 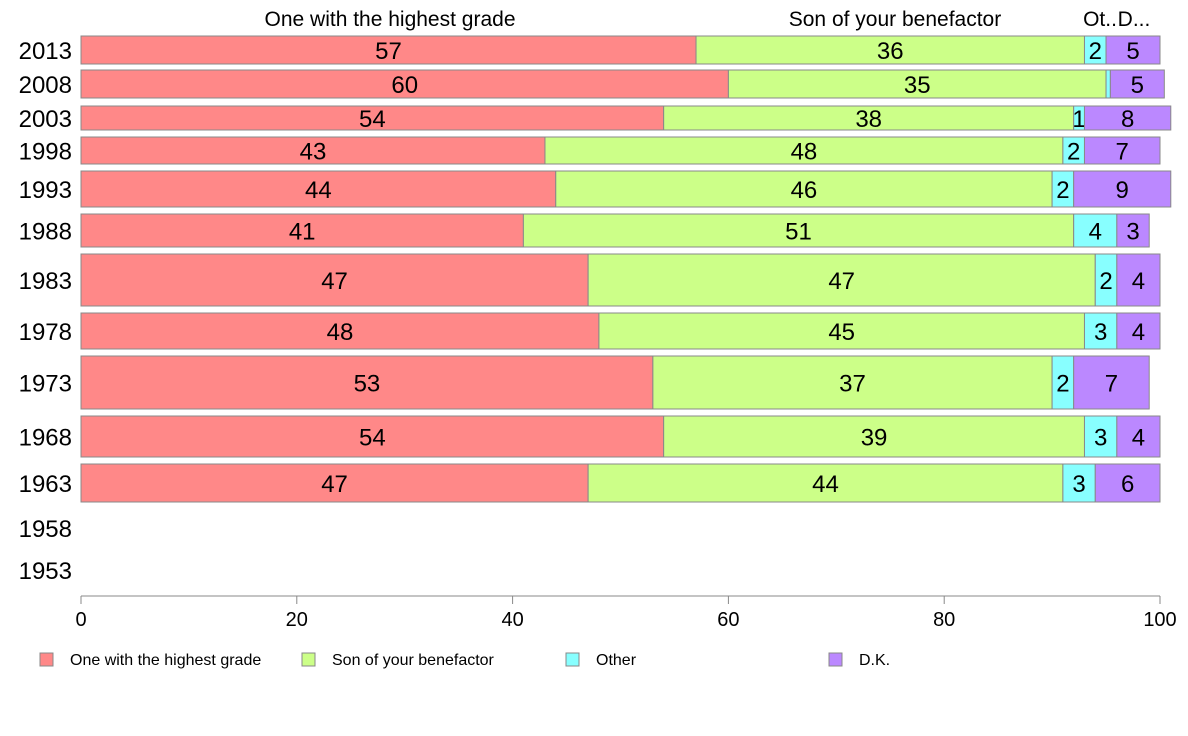 I want to click on year-label: 1963, so click(x=45, y=484).